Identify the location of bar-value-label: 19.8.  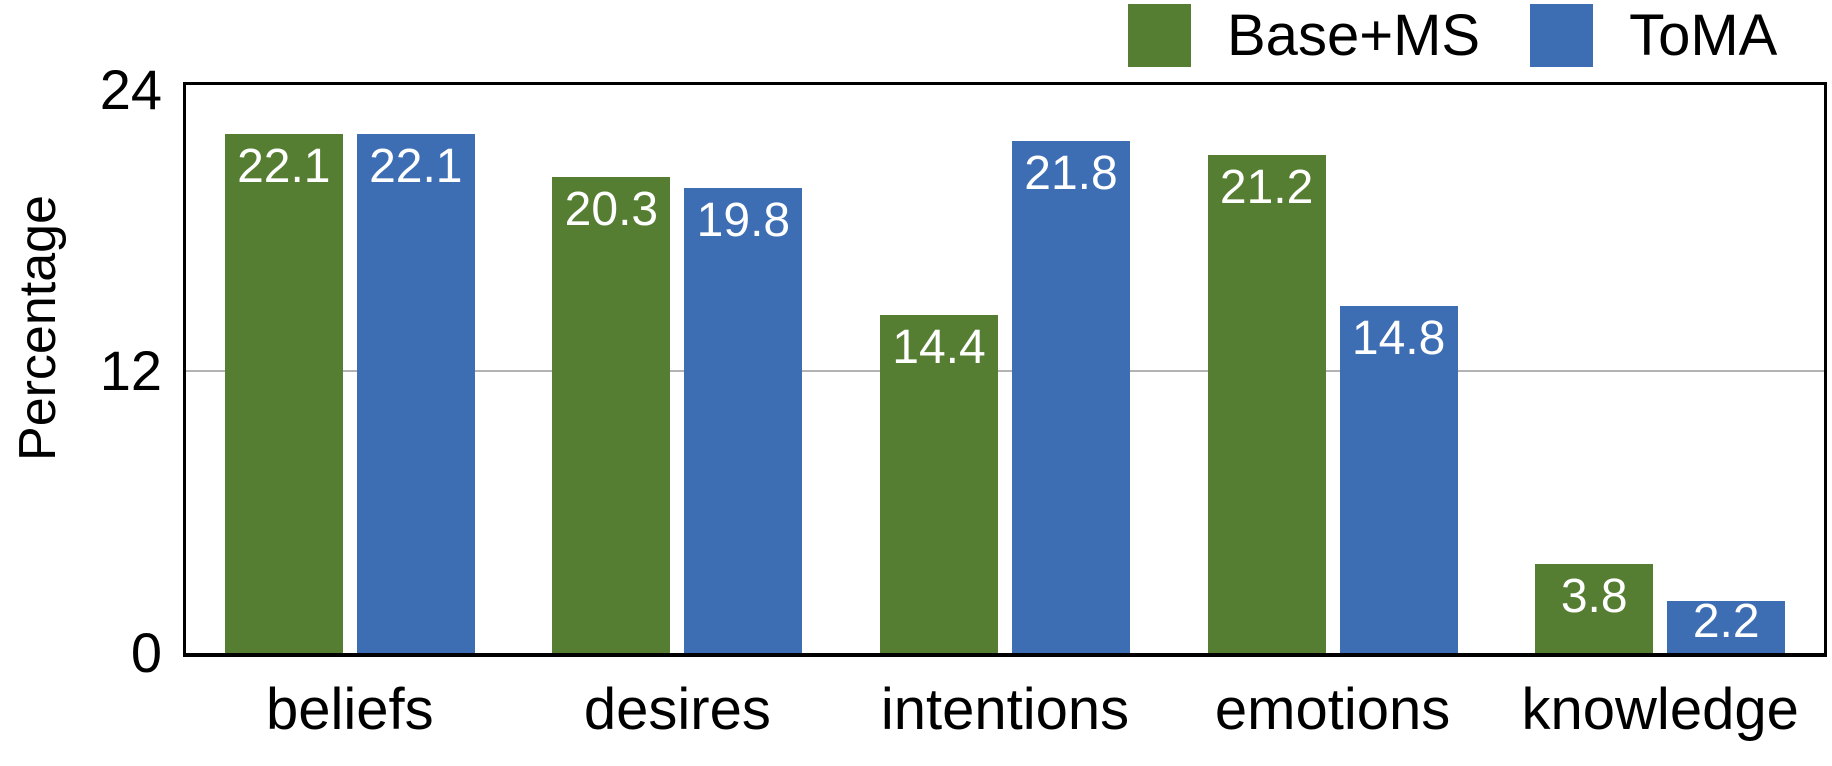
(743, 221).